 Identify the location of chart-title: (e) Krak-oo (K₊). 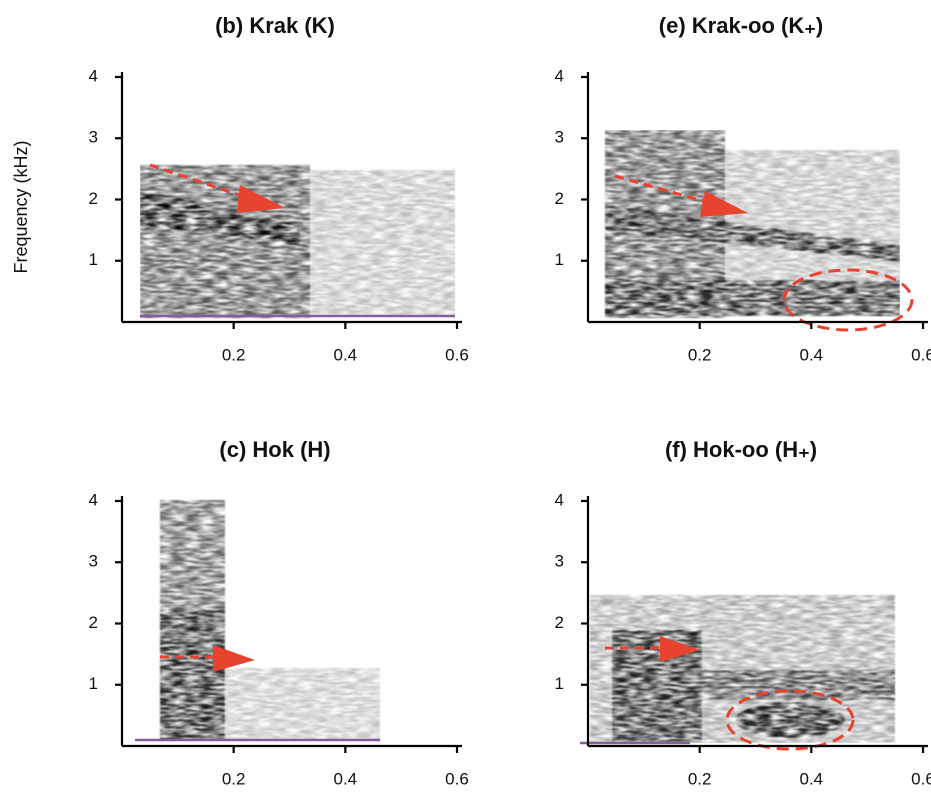
(741, 25).